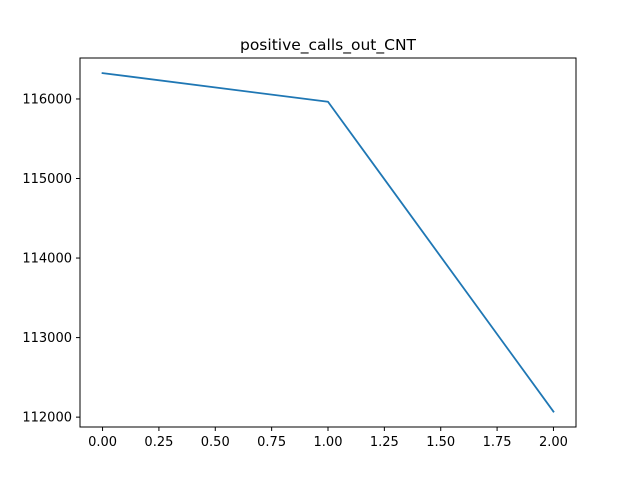 This screenshot has height=480, width=640. I want to click on x-tick-label: 1.75, so click(497, 442).